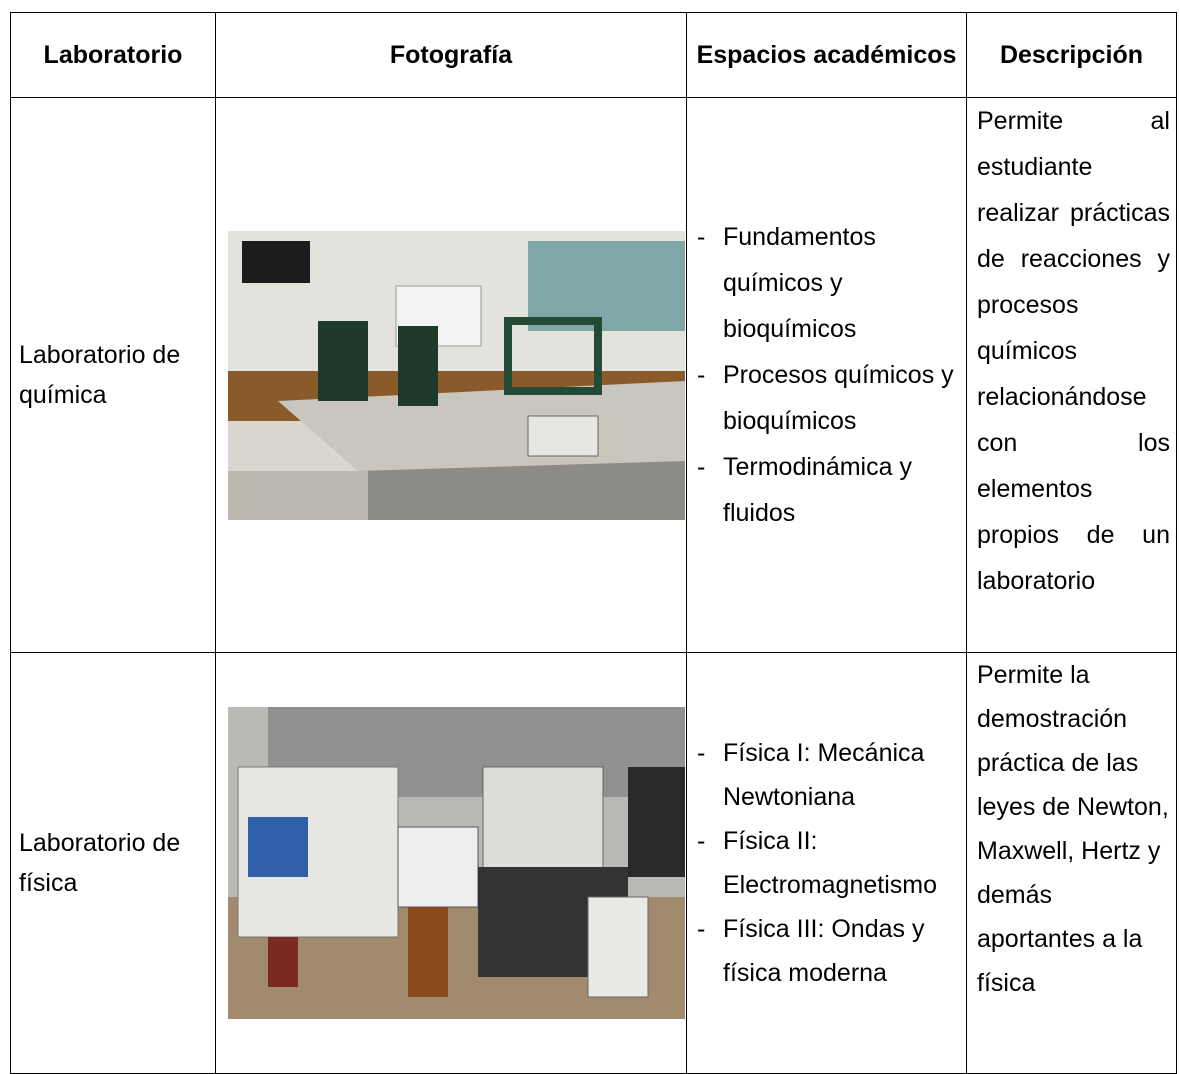  What do you see at coordinates (456, 375) in the screenshot?
I see `chemistry-photo` at bounding box center [456, 375].